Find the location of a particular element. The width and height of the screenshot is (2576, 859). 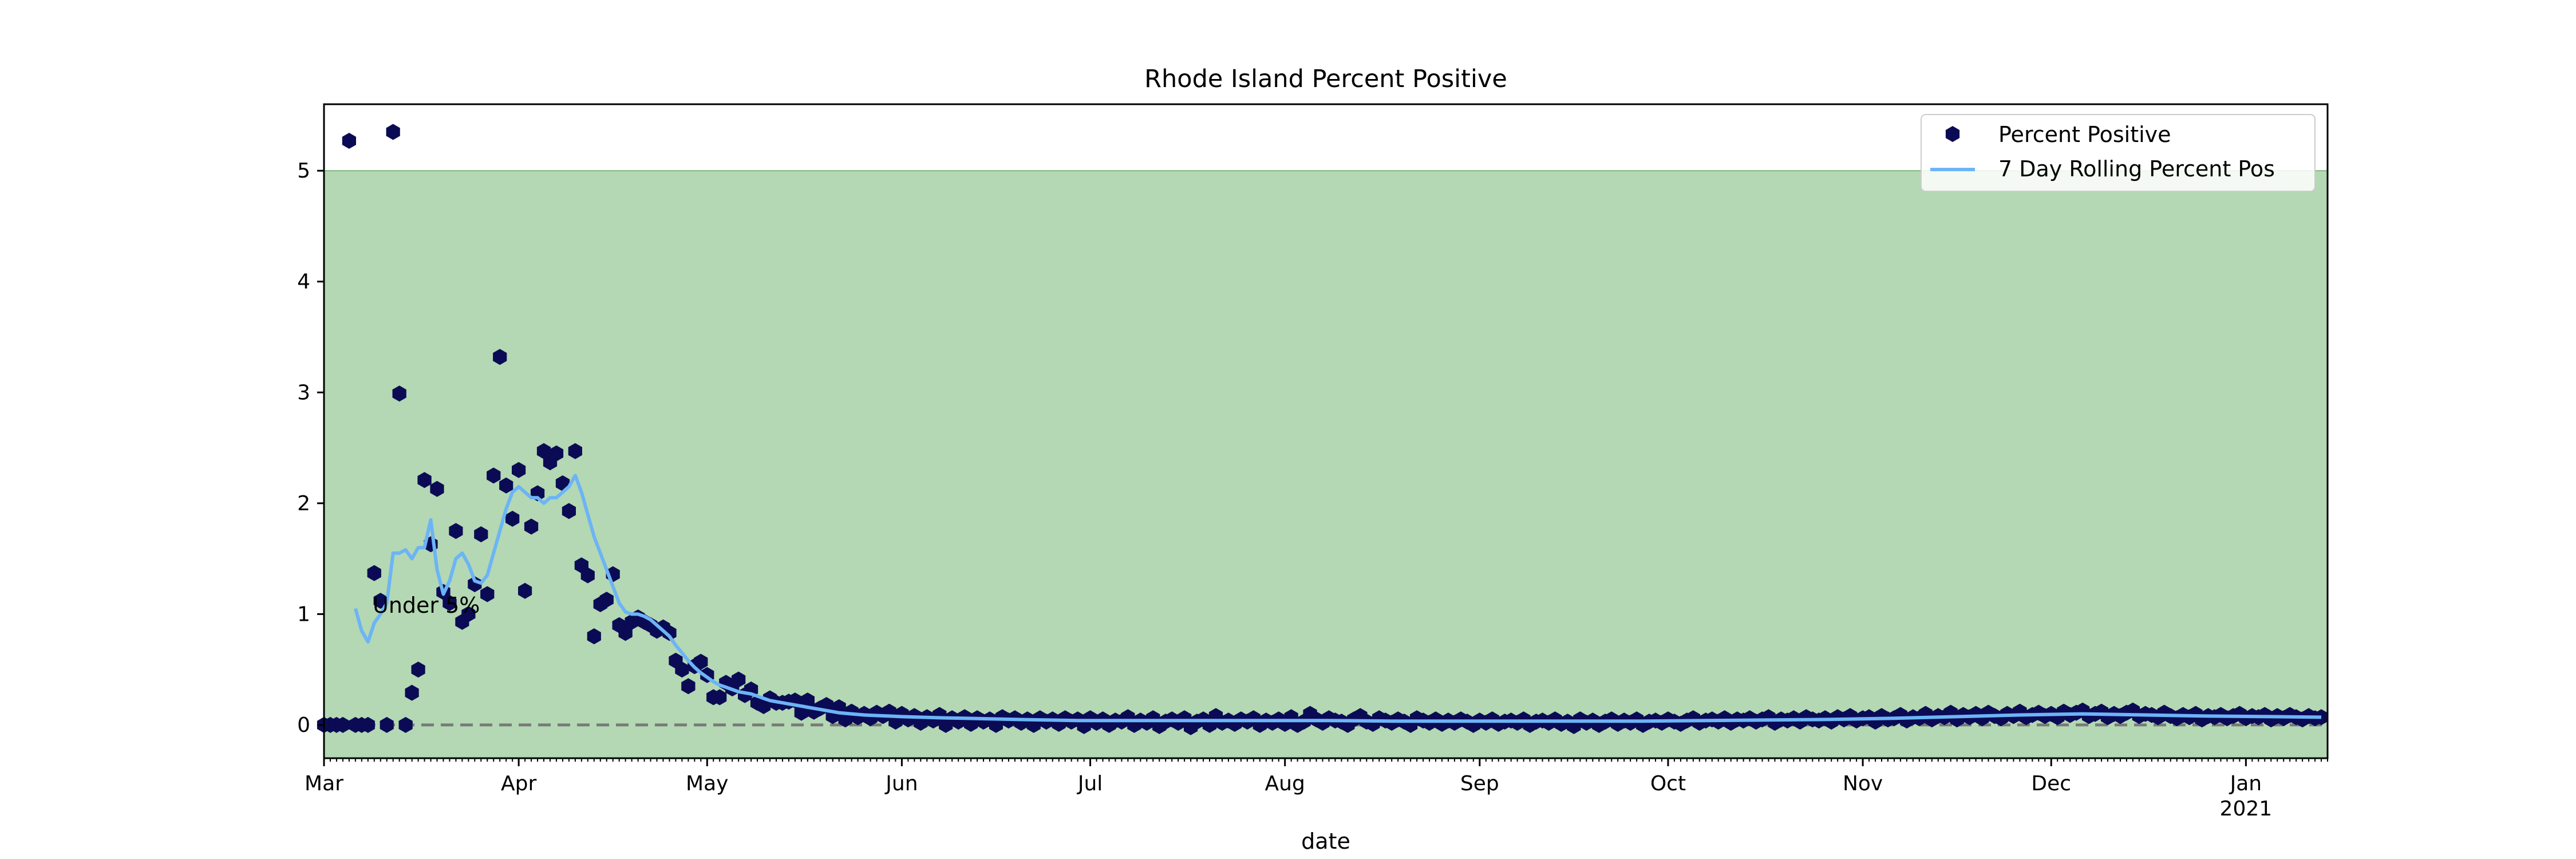

chart-title: Rhode Island Percent Positive is located at coordinates (1325, 79).